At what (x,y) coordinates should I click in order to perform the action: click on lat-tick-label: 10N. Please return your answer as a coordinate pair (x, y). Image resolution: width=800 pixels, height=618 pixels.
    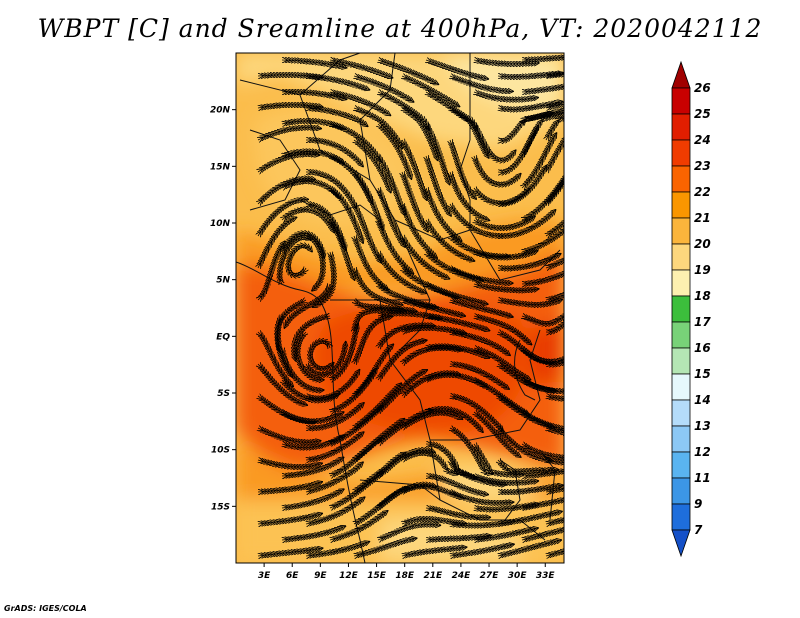
    Looking at the image, I should click on (220, 224).